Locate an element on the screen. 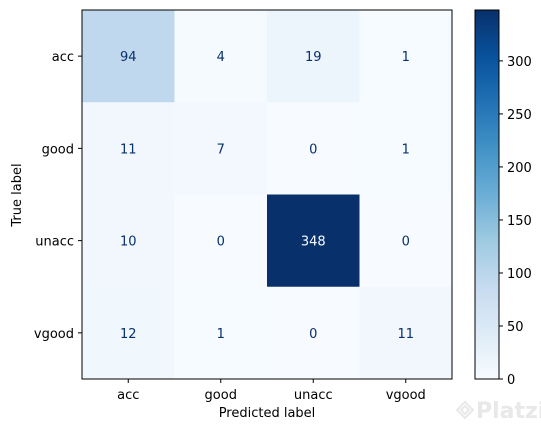  y-tick-label: vgood is located at coordinates (54, 334).